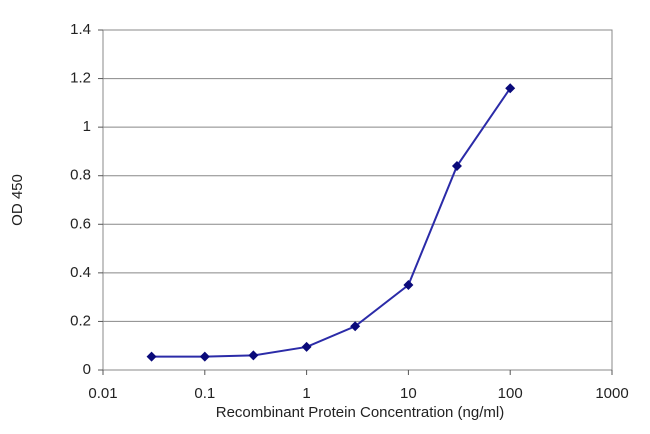  What do you see at coordinates (204, 393) in the screenshot?
I see `x-tick-label: 0.1` at bounding box center [204, 393].